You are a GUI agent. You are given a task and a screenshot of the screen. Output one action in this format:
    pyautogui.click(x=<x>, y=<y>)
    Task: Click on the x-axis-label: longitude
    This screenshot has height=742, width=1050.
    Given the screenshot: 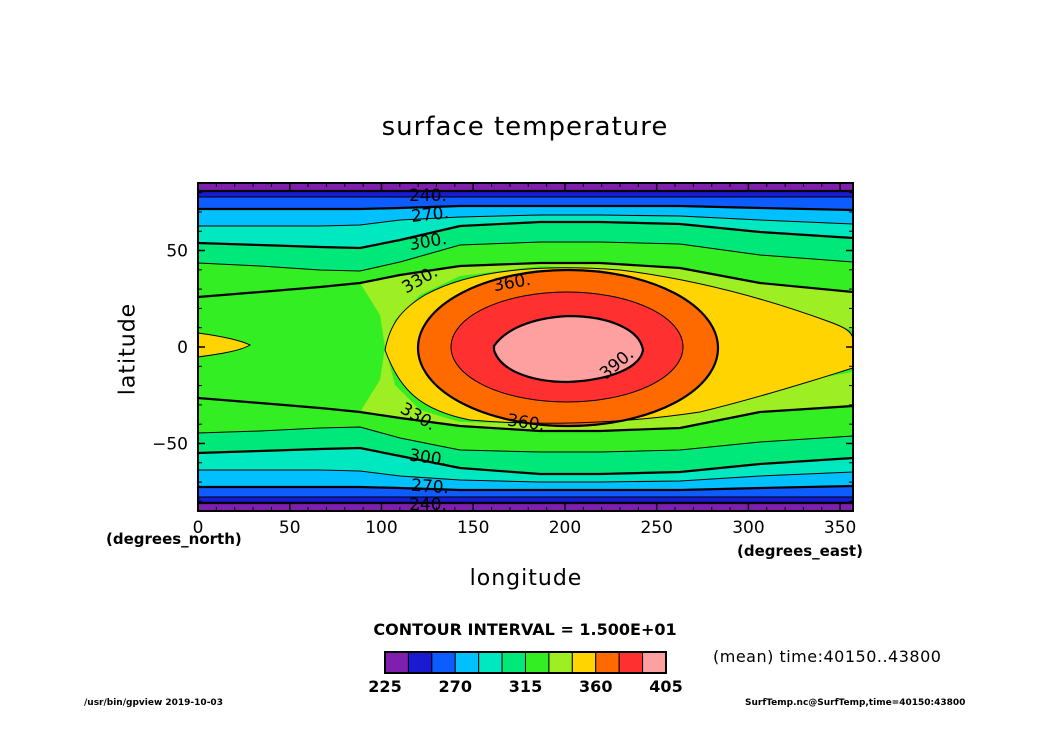 What is the action you would take?
    pyautogui.click(x=526, y=578)
    